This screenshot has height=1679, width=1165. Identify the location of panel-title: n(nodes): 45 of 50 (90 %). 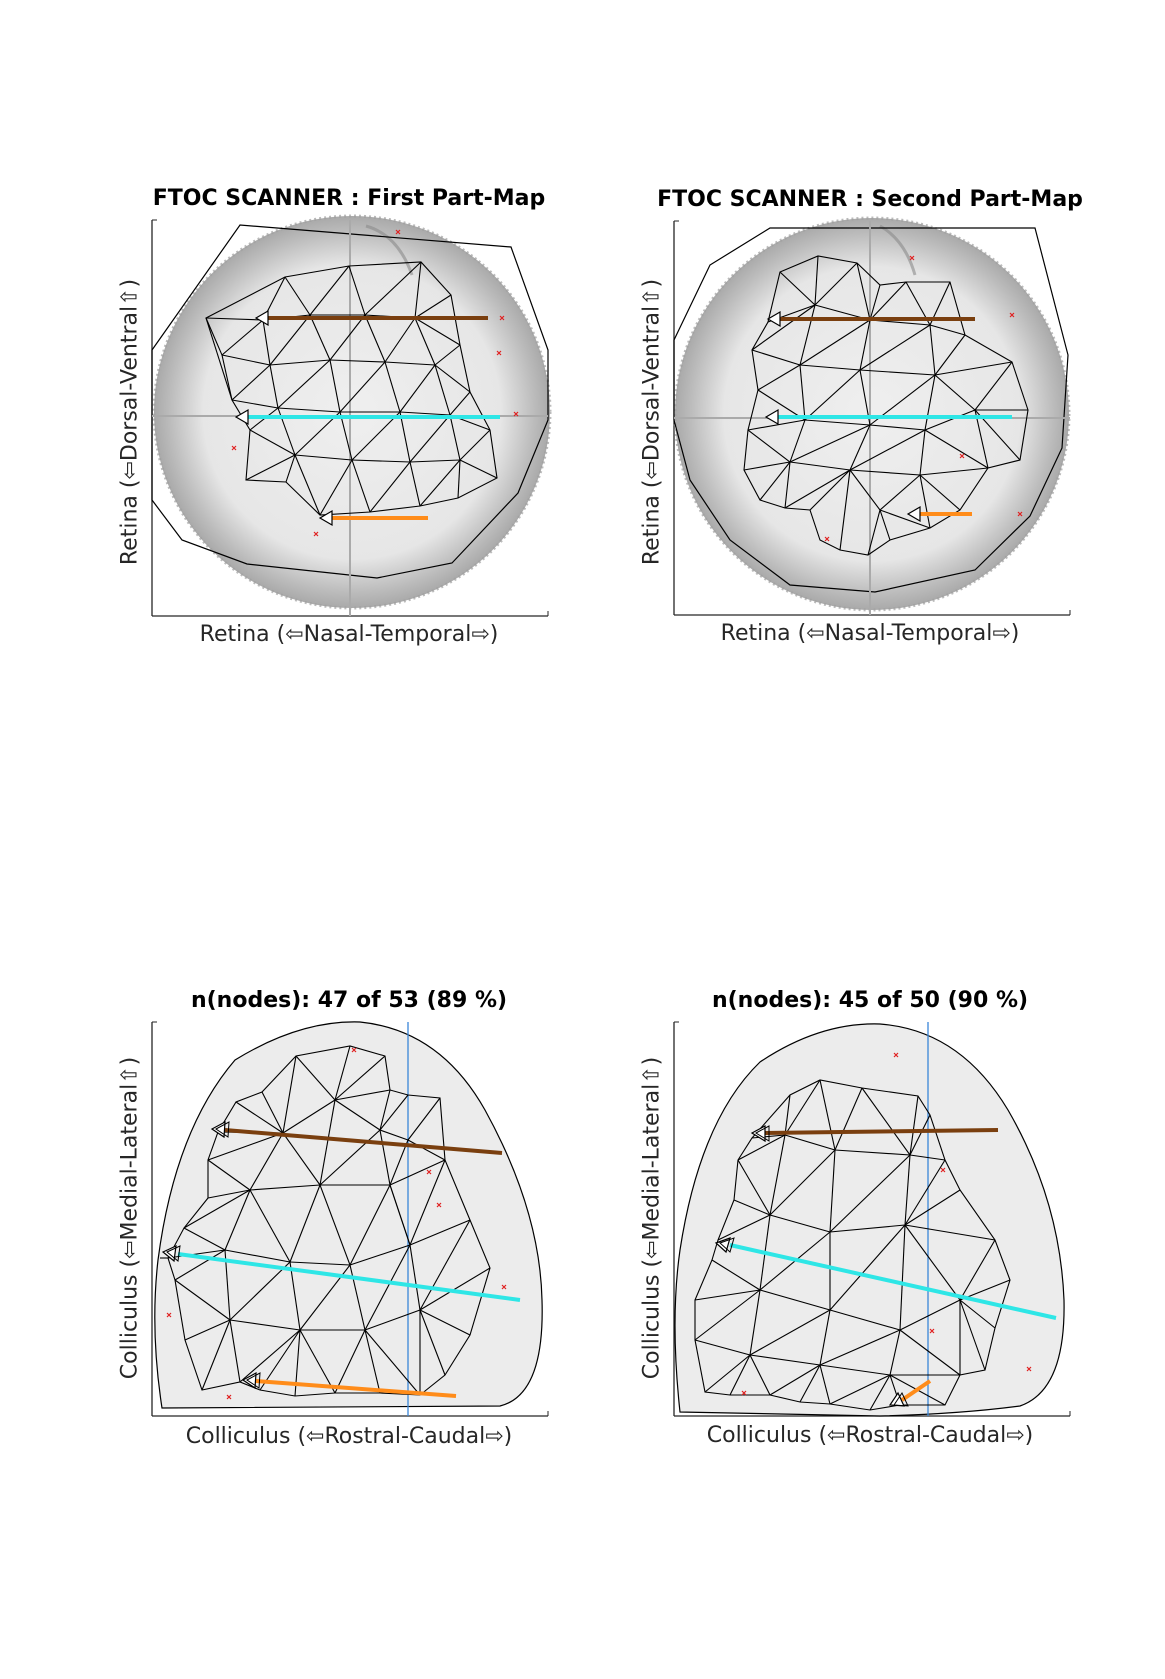
(870, 1000).